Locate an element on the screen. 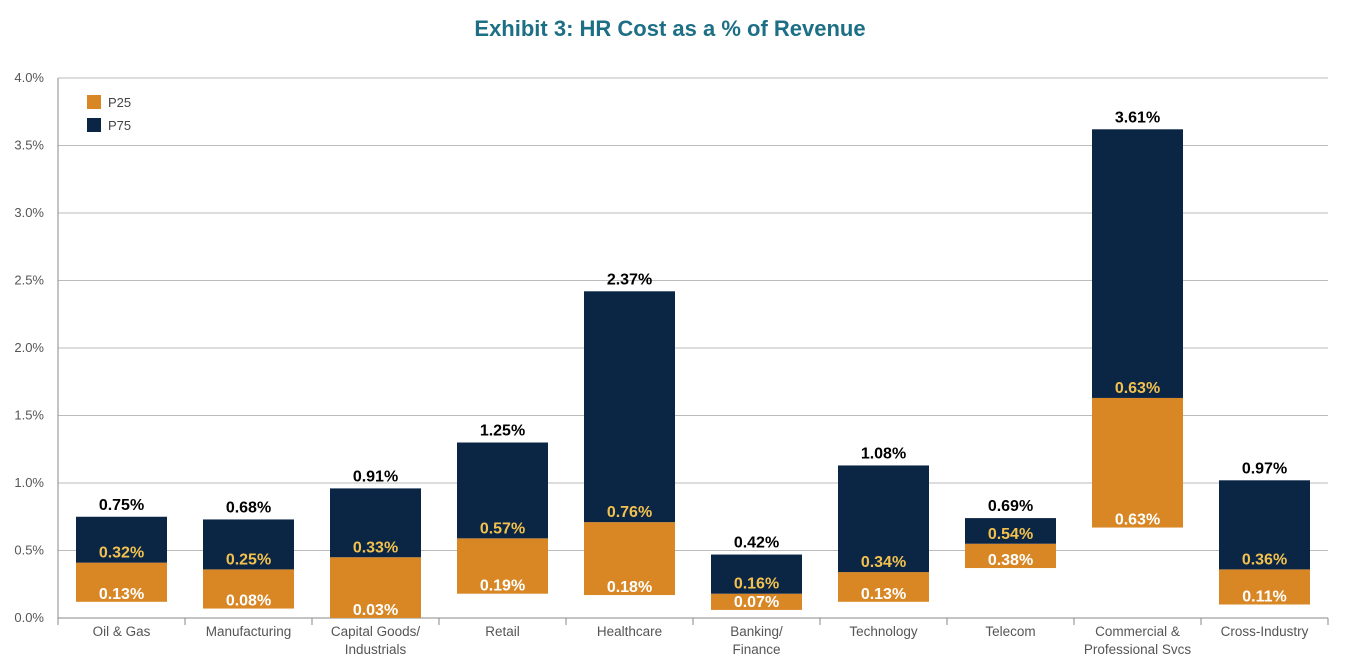 This screenshot has width=1356, height=663. y-tick-label: 0.0% is located at coordinates (29, 617).